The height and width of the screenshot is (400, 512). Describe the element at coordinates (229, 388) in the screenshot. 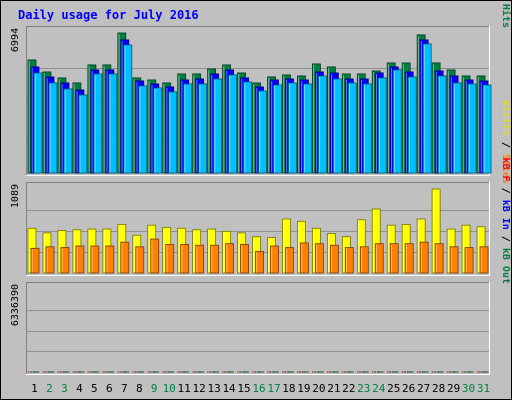

I see `day-label: 14` at that location.